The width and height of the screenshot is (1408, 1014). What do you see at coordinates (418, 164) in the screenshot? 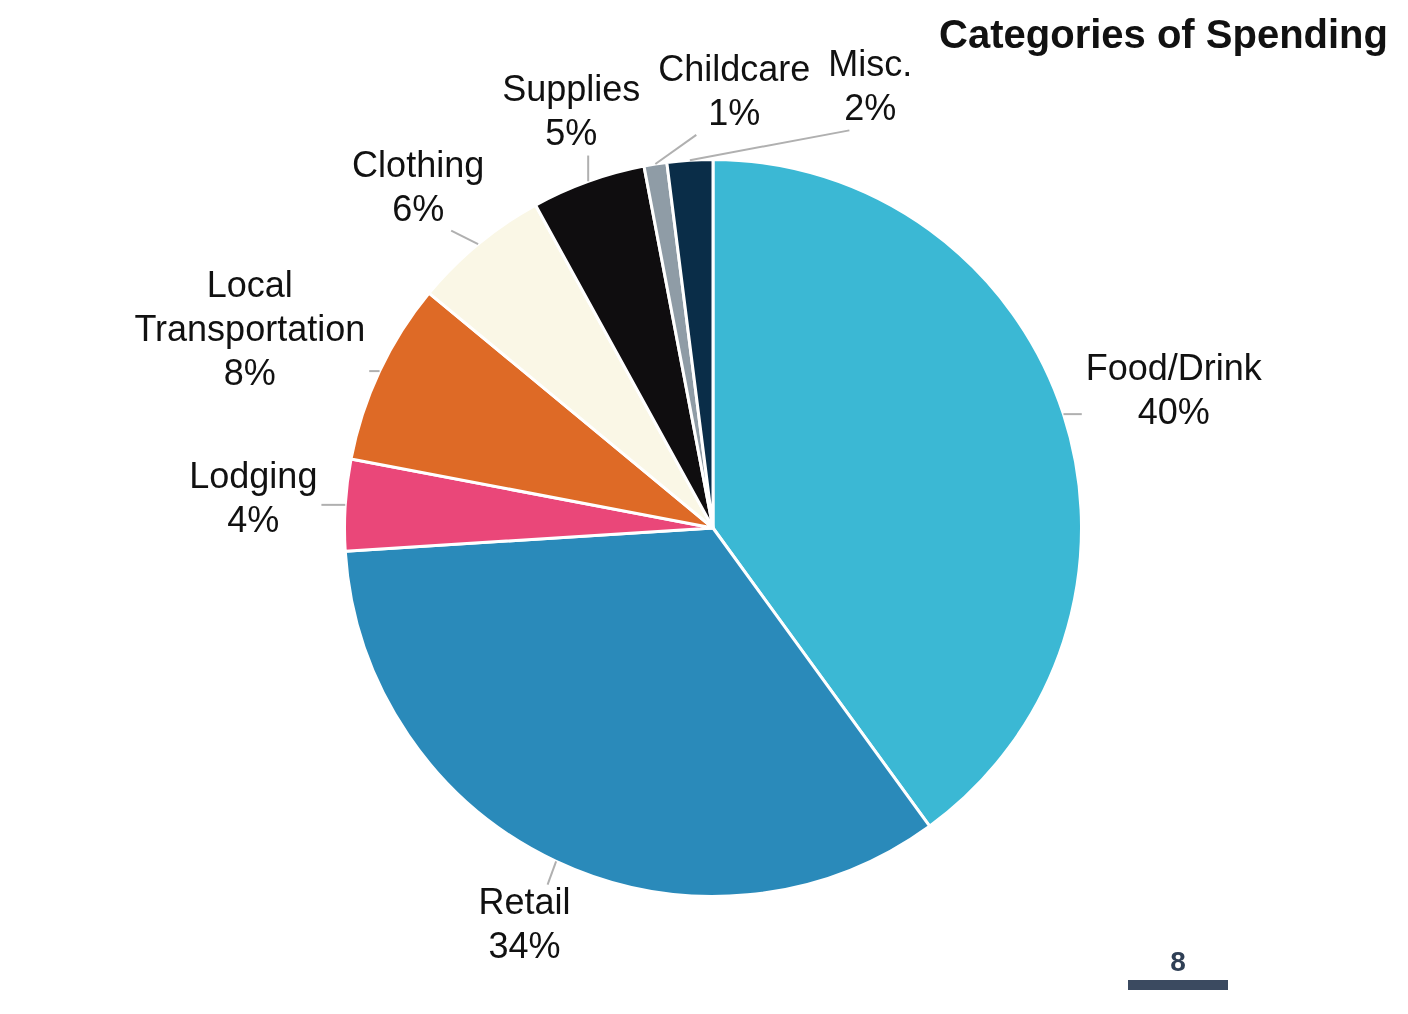
I see `slice-label: Clothing` at bounding box center [418, 164].